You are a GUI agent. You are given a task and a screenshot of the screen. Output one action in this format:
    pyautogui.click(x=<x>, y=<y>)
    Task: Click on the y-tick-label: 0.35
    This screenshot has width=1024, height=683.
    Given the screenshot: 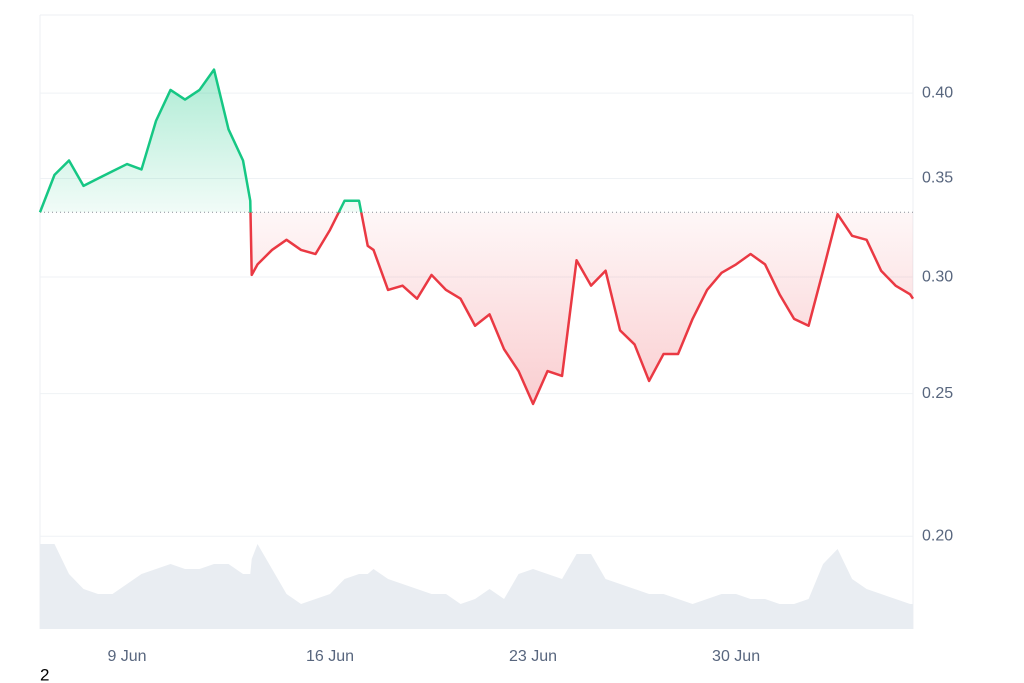 What is the action you would take?
    pyautogui.click(x=937, y=178)
    